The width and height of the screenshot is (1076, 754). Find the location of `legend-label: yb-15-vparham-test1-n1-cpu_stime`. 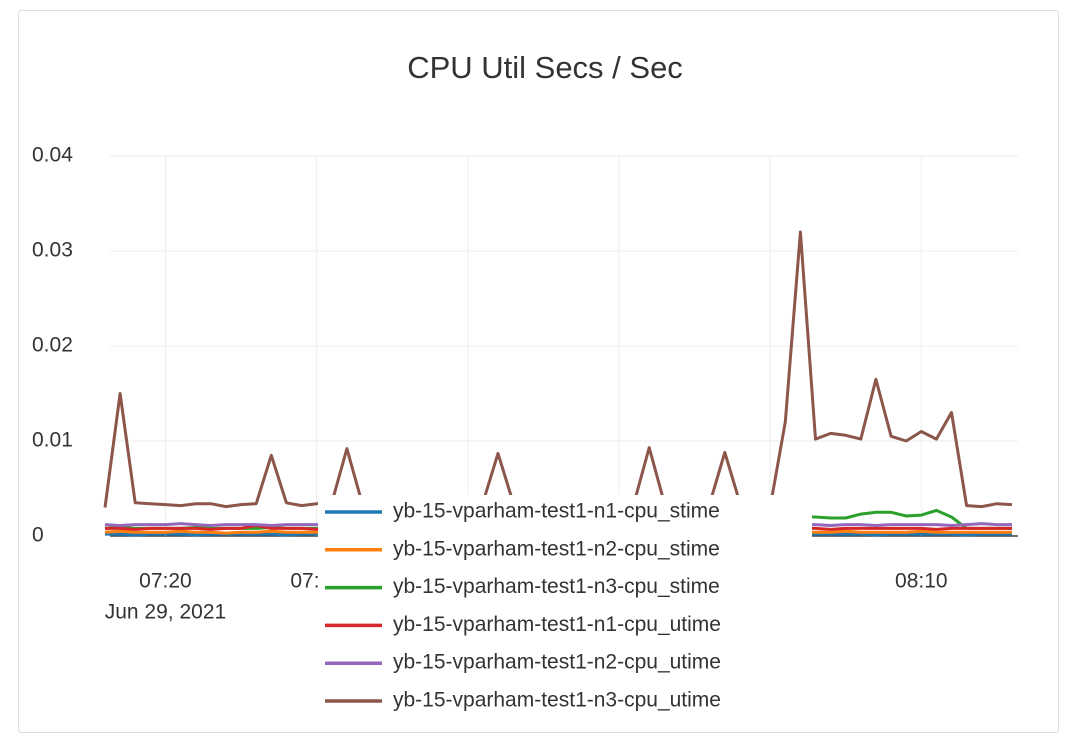

legend-label: yb-15-vparham-test1-n1-cpu_stime is located at coordinates (556, 511).